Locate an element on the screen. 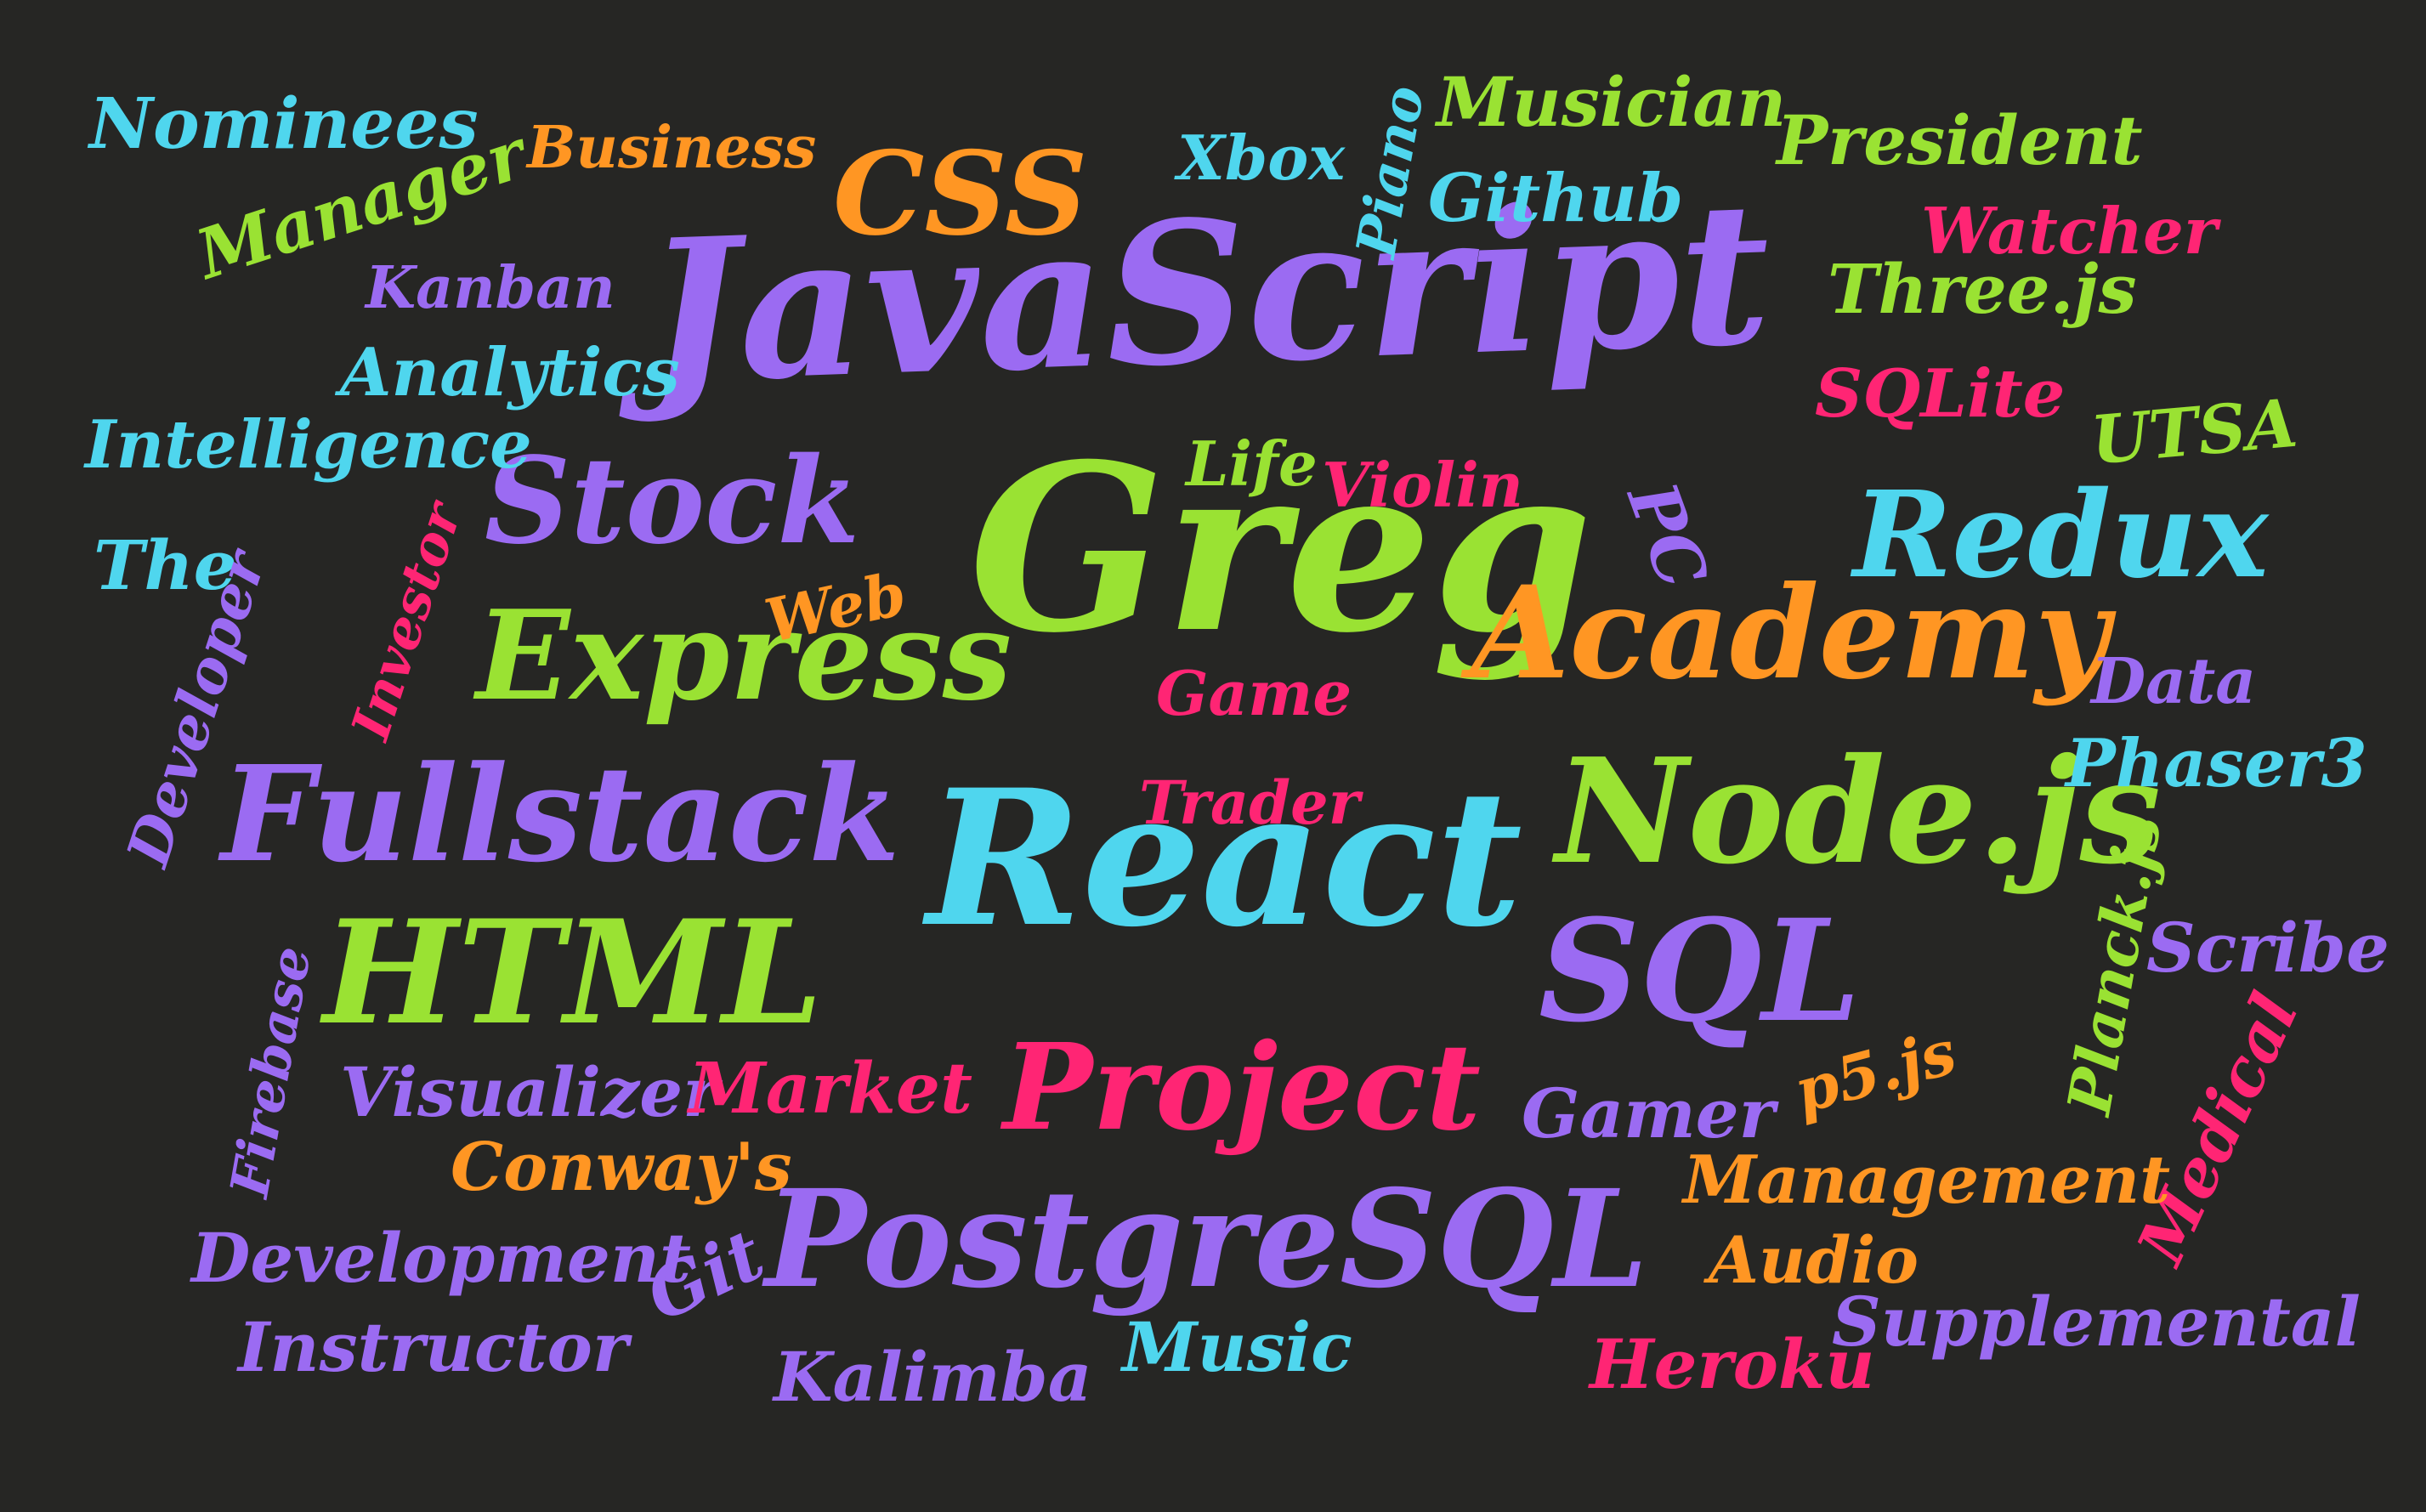  word-css: CSS is located at coordinates (960, 193).